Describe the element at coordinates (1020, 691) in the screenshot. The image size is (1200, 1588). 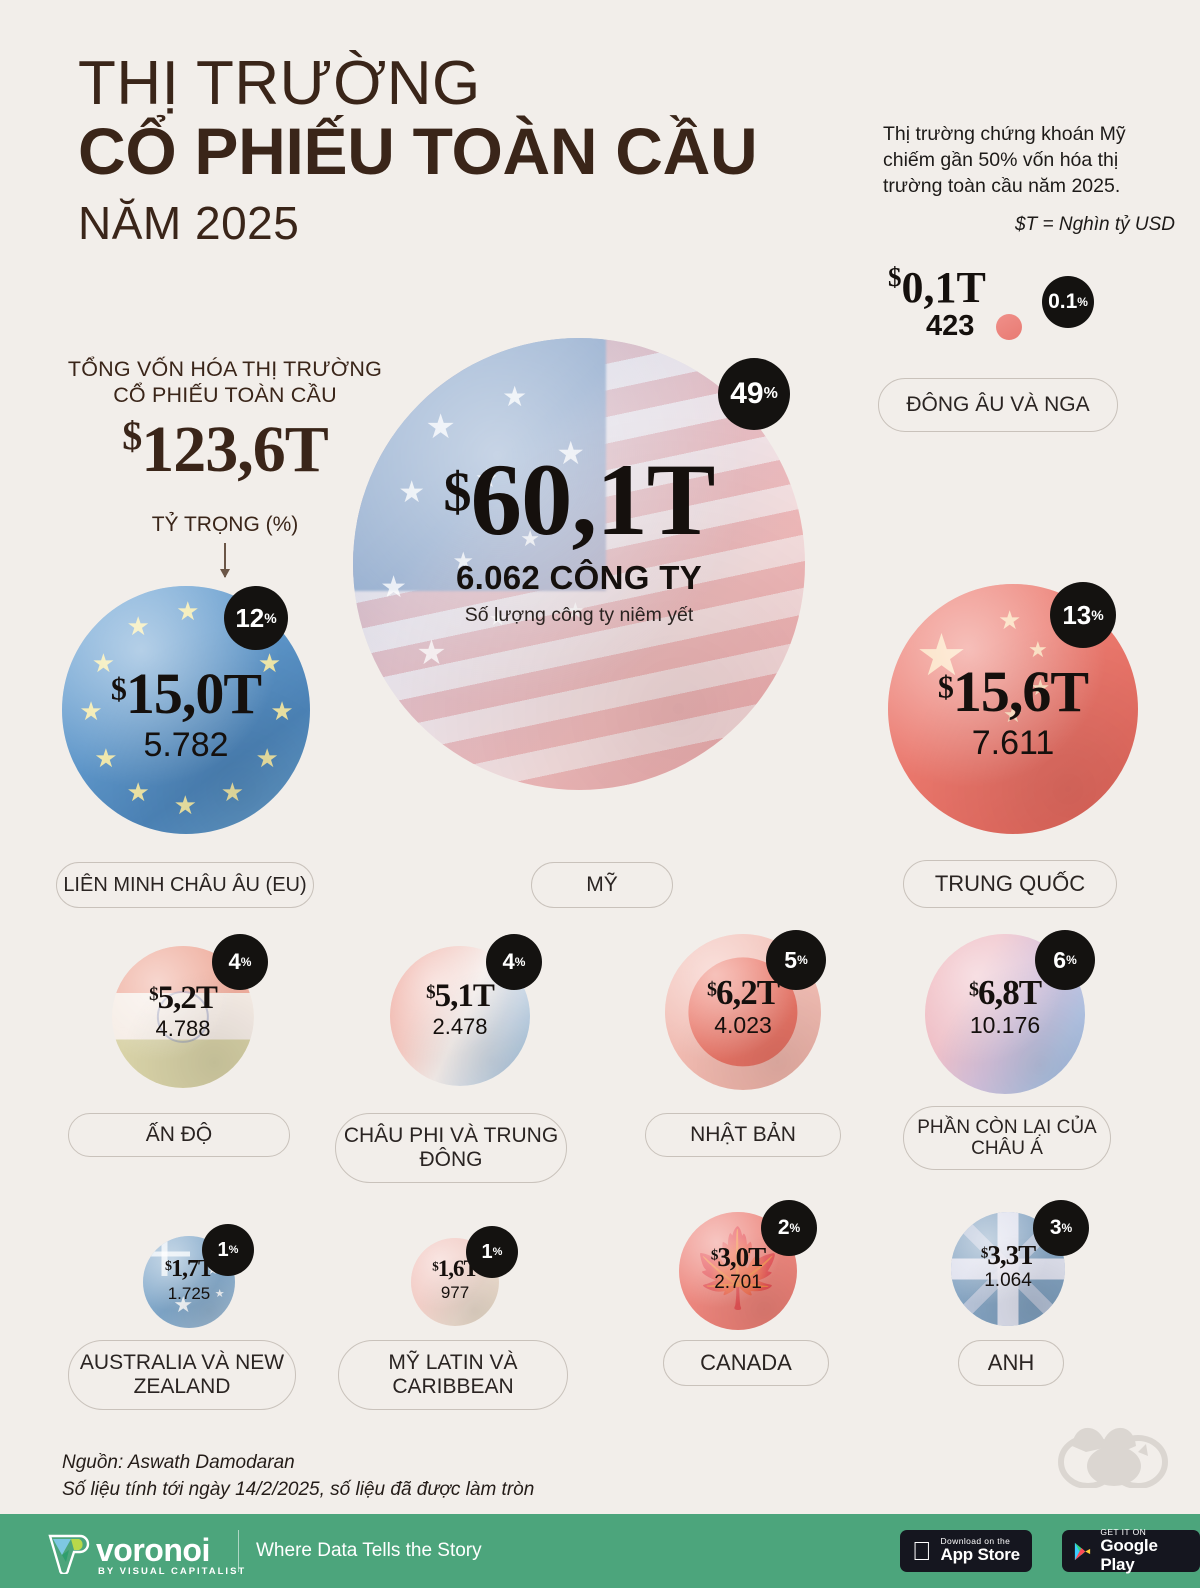
I see `amount-value: 15,6T` at that location.